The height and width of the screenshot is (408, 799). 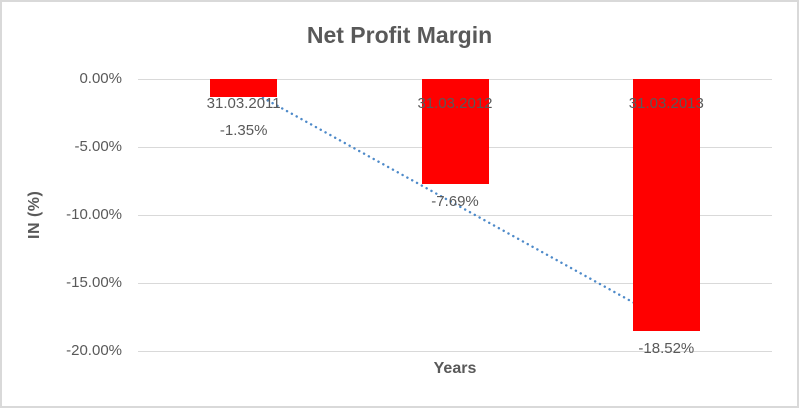 I want to click on gridline, so click(x=455, y=351).